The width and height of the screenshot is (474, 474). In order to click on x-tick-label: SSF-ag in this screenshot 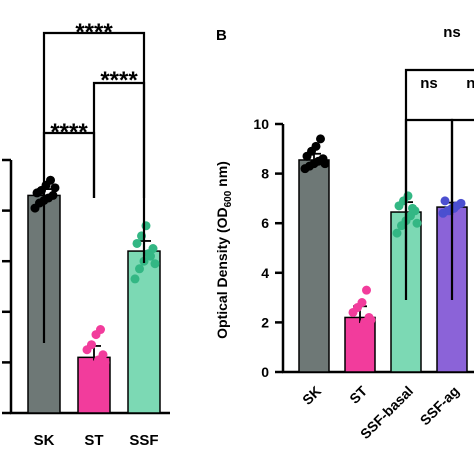, I will do `click(439, 405)`.